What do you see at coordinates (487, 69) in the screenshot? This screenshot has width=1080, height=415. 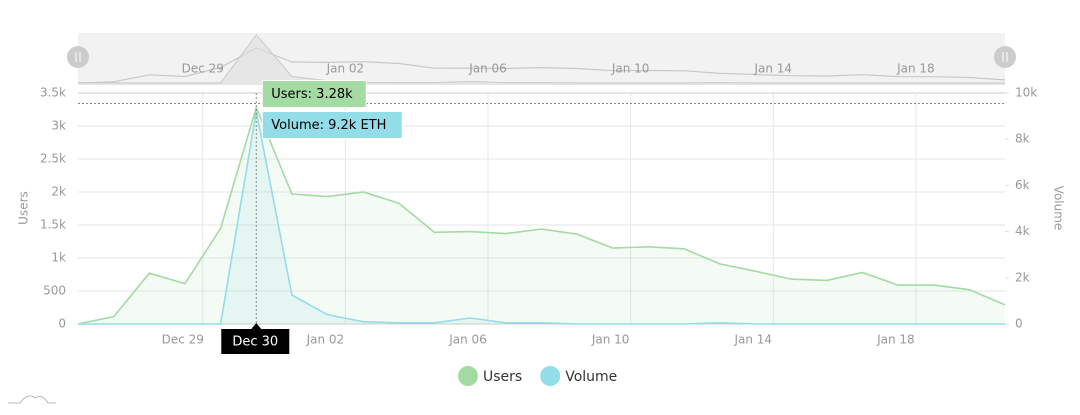 I see `navigator-tick-label: Jan 06` at bounding box center [487, 69].